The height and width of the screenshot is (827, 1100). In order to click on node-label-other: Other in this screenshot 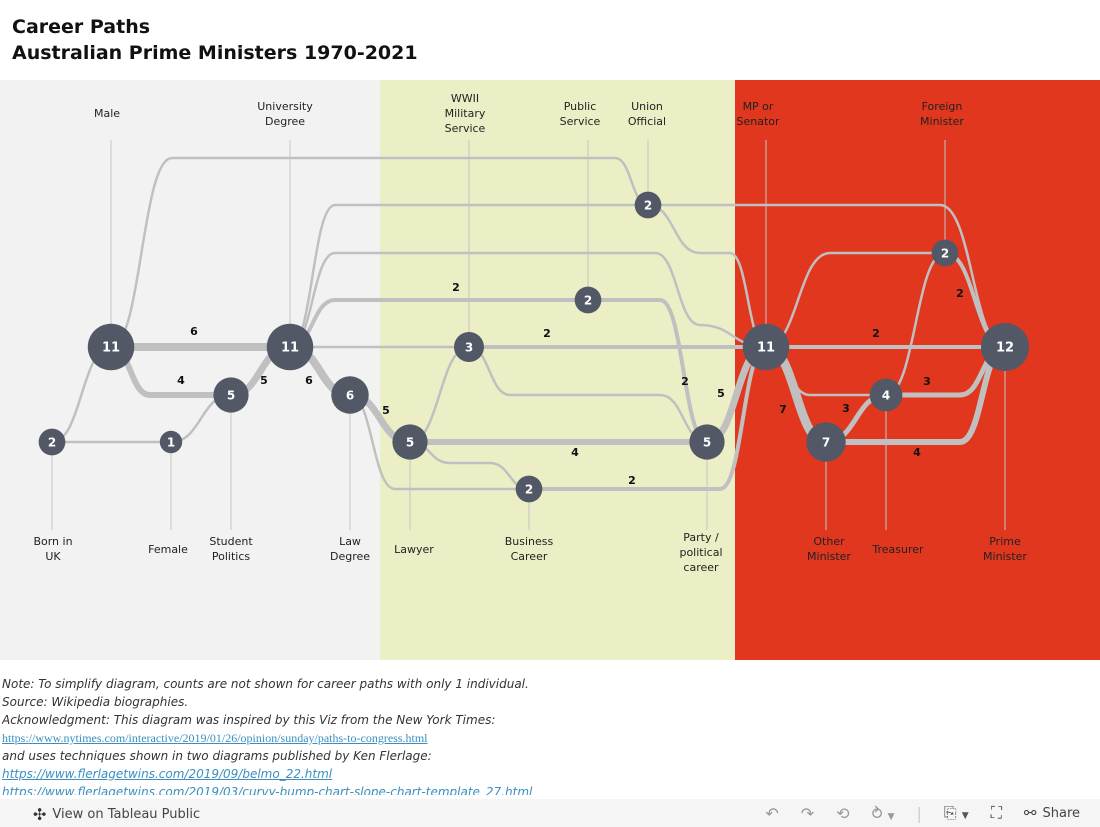, I will do `click(829, 541)`.